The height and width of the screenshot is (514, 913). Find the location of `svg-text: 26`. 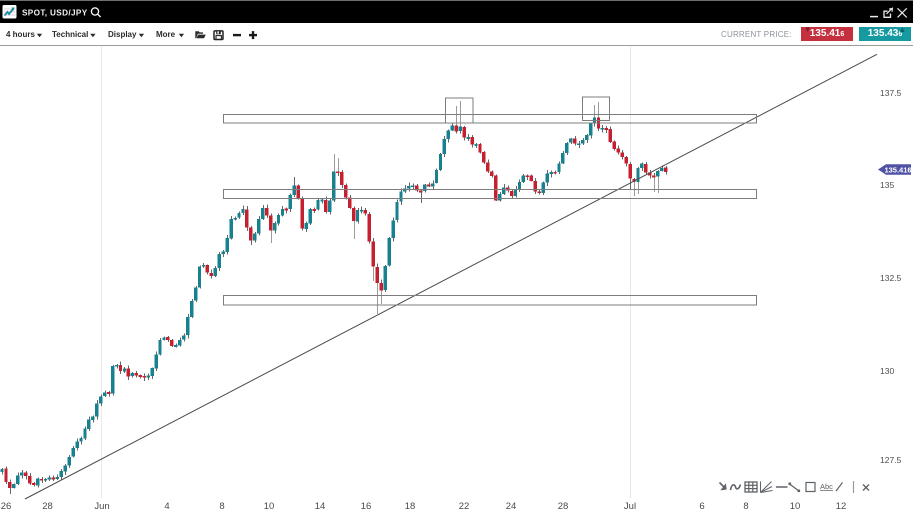

svg-text: 26 is located at coordinates (6, 506).